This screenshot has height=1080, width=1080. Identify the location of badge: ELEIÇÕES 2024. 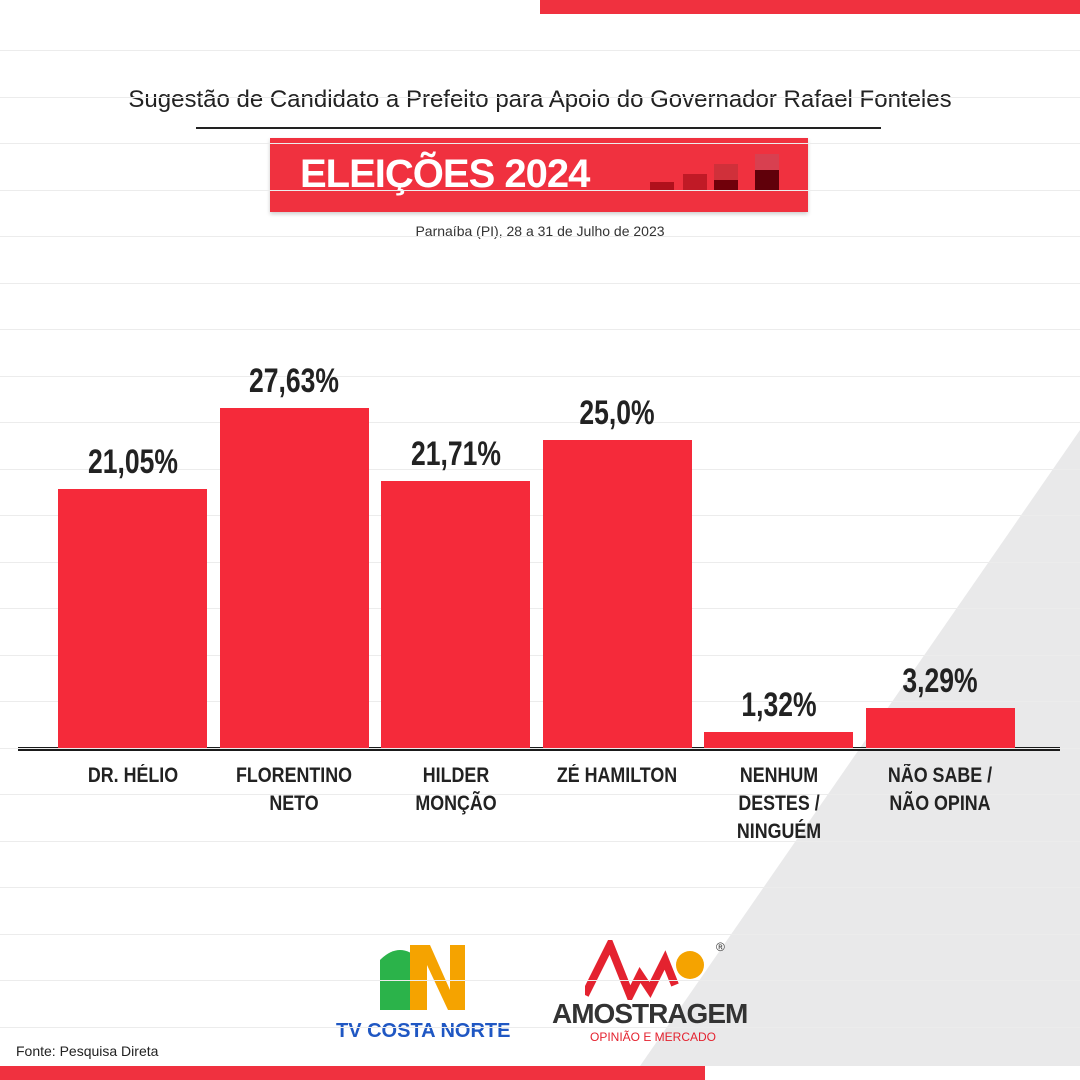
(539, 175).